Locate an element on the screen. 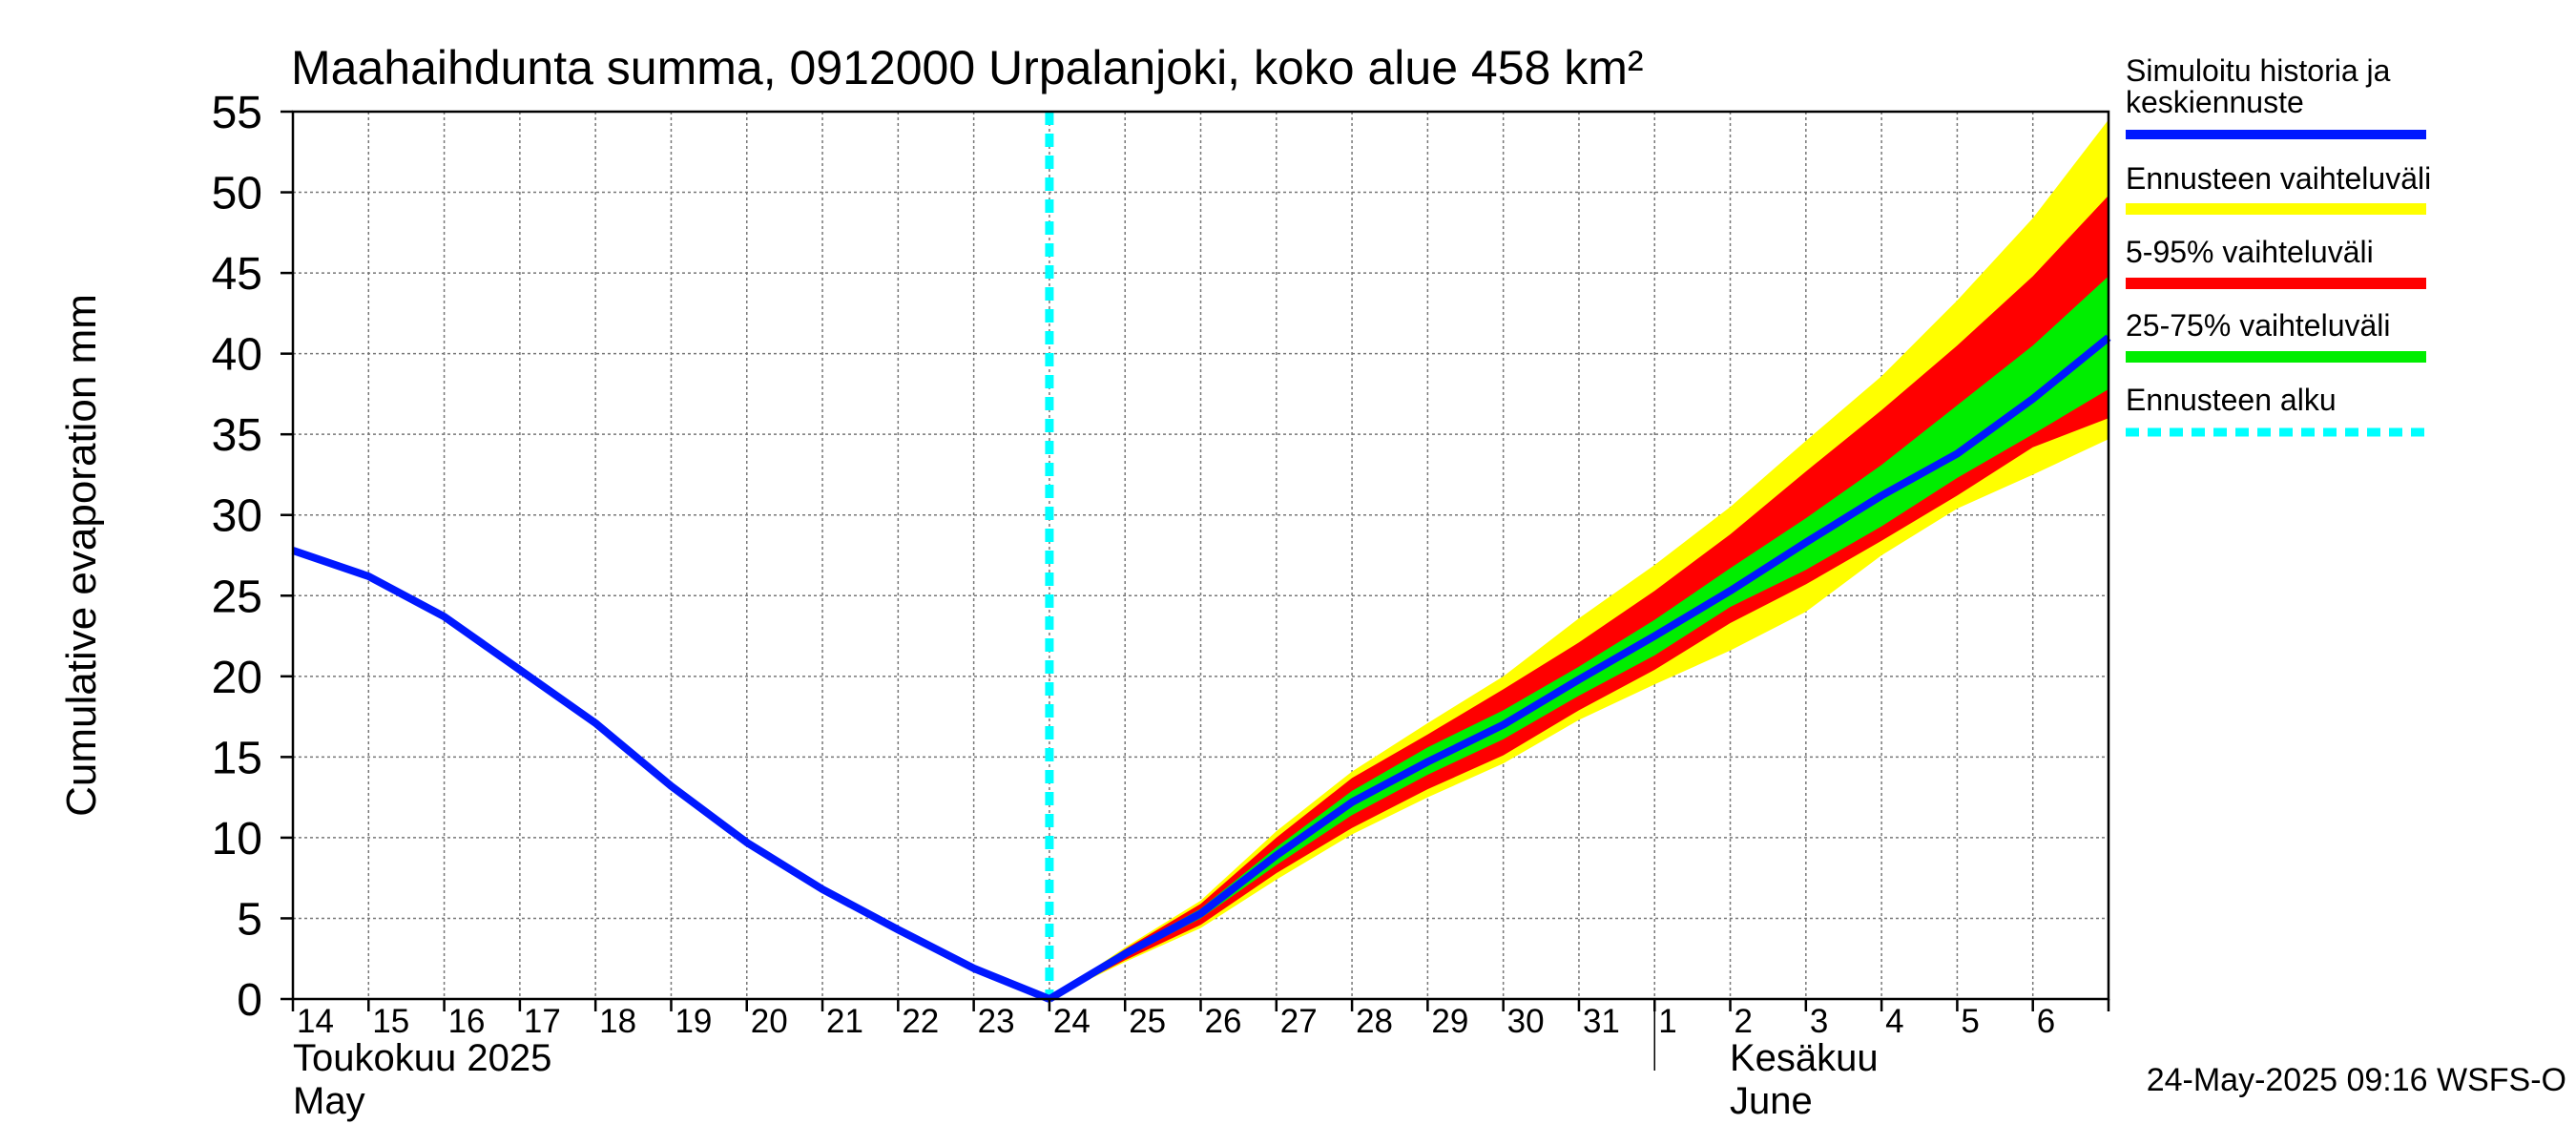 This screenshot has width=2576, height=1145. legend-label-history-line1: Simuloitu historia ja is located at coordinates (2258, 70).